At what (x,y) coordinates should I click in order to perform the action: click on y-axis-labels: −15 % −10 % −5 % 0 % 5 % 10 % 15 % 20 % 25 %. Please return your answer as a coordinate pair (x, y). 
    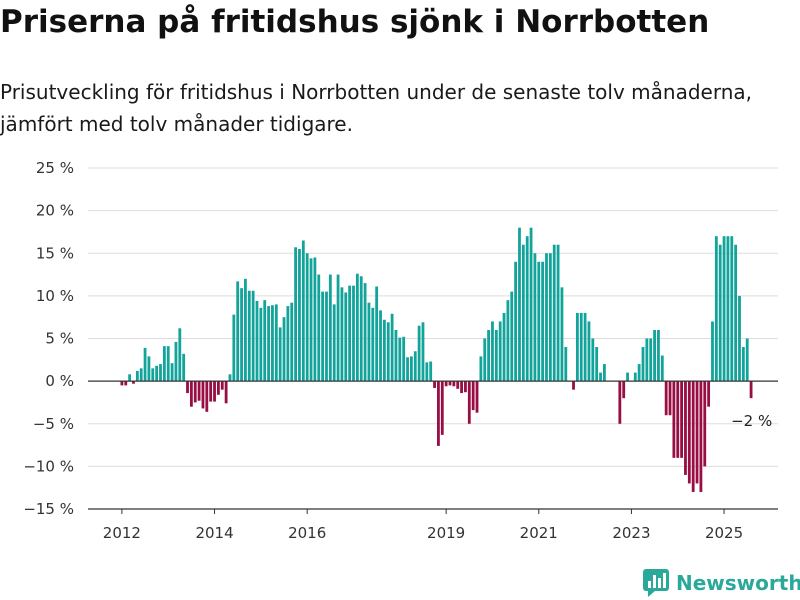
    Looking at the image, I should click on (48, 338).